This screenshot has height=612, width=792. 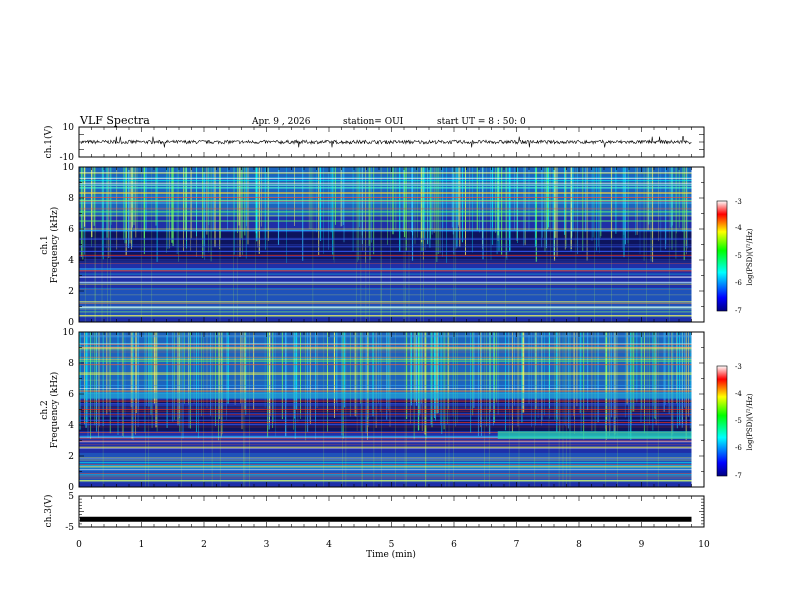 What do you see at coordinates (69, 245) in the screenshot?
I see `ch1-spectrogram-ytick-labels: 0 2 4 6 8 10` at bounding box center [69, 245].